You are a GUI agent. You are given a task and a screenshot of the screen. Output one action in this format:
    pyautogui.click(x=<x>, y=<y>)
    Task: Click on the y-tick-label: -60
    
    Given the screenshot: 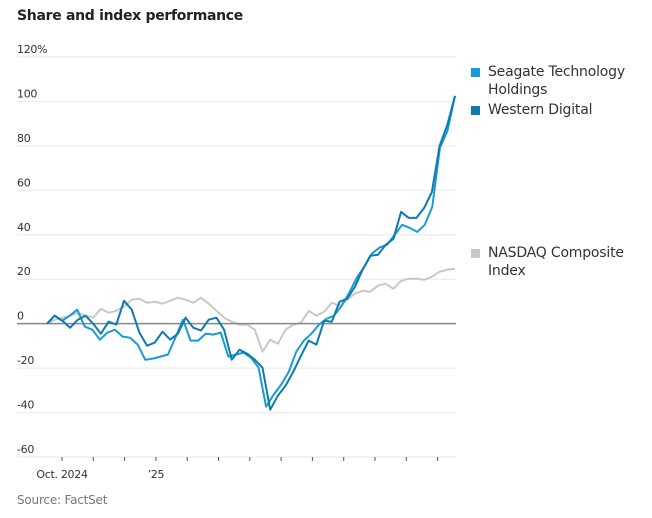 What is the action you would take?
    pyautogui.click(x=25, y=449)
    